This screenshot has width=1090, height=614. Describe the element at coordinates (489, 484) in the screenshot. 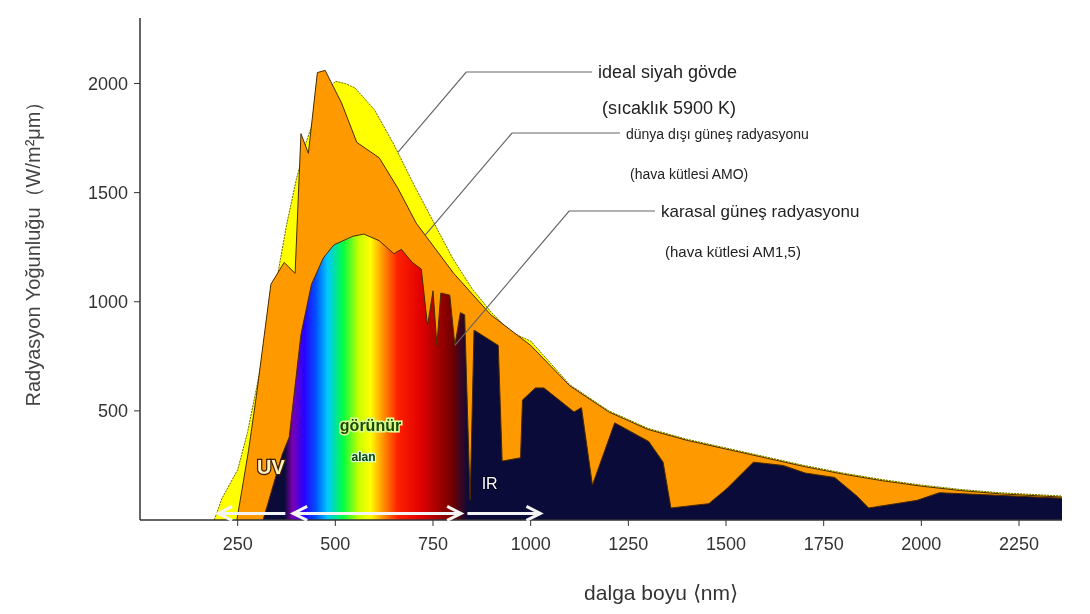

I see `annotation: IR` at that location.